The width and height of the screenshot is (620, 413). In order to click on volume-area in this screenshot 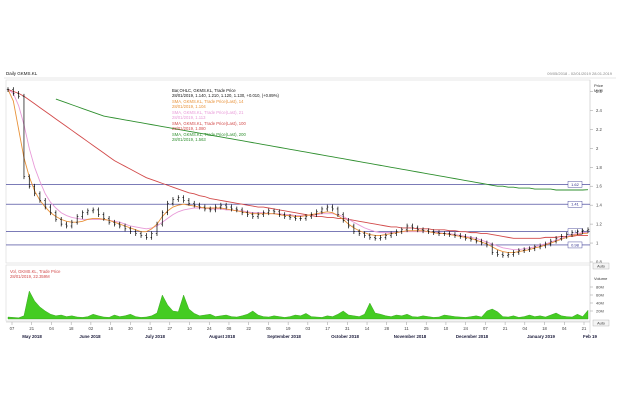, I will do `click(298, 305)`.